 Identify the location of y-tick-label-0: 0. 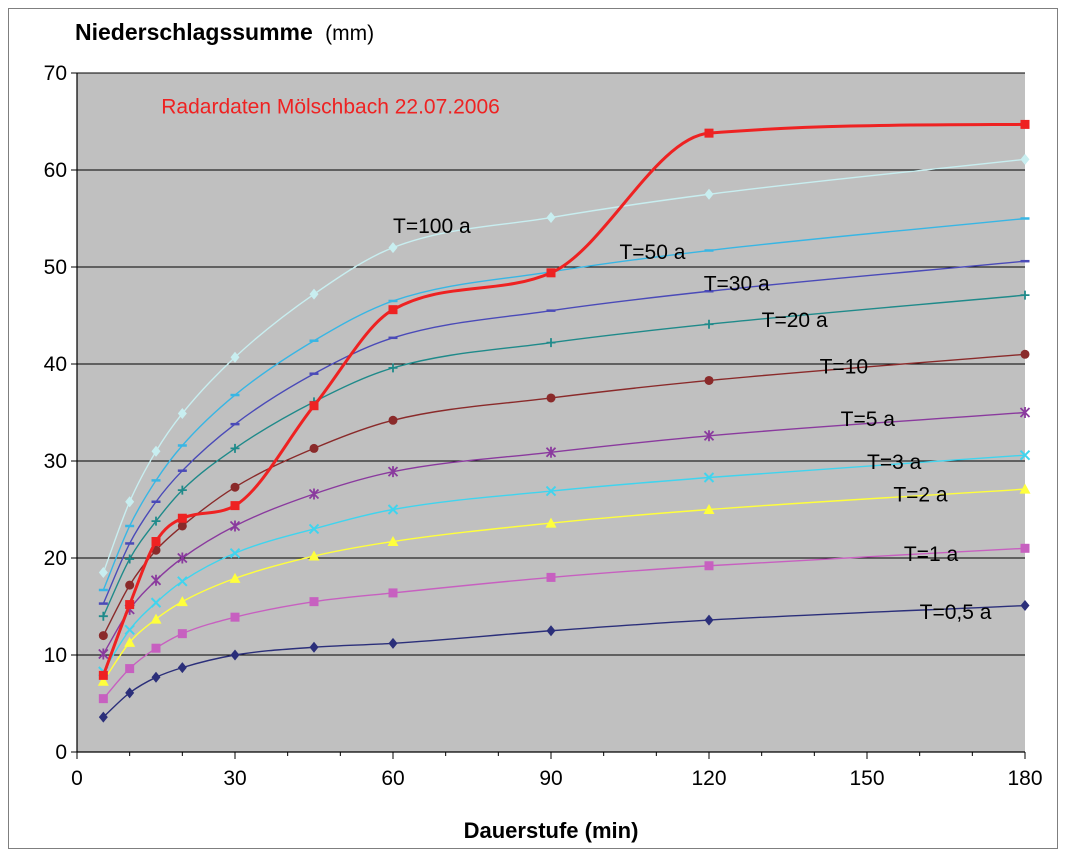
(61, 752).